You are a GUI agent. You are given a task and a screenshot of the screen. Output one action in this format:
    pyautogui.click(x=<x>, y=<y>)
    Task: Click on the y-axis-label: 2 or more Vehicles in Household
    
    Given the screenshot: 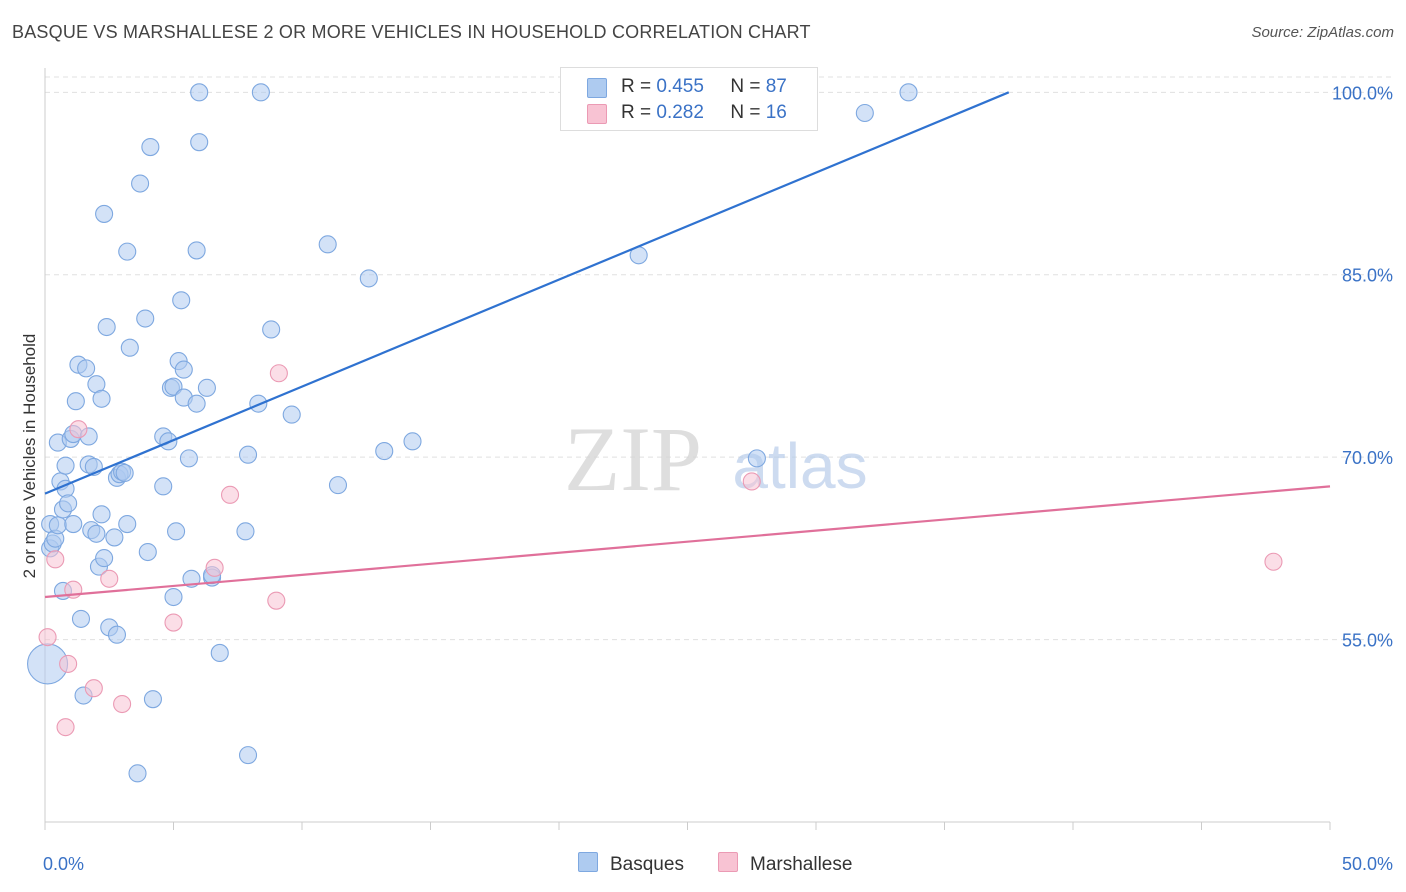 What is the action you would take?
    pyautogui.click(x=29, y=456)
    